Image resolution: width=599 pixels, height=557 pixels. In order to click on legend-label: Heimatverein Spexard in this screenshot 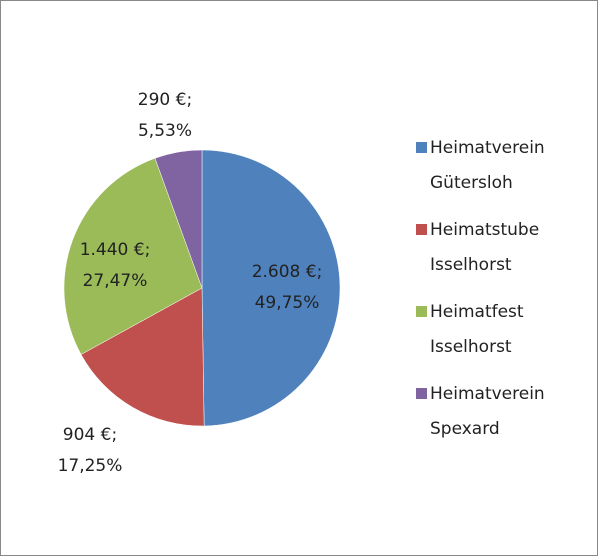, I will do `click(487, 411)`.